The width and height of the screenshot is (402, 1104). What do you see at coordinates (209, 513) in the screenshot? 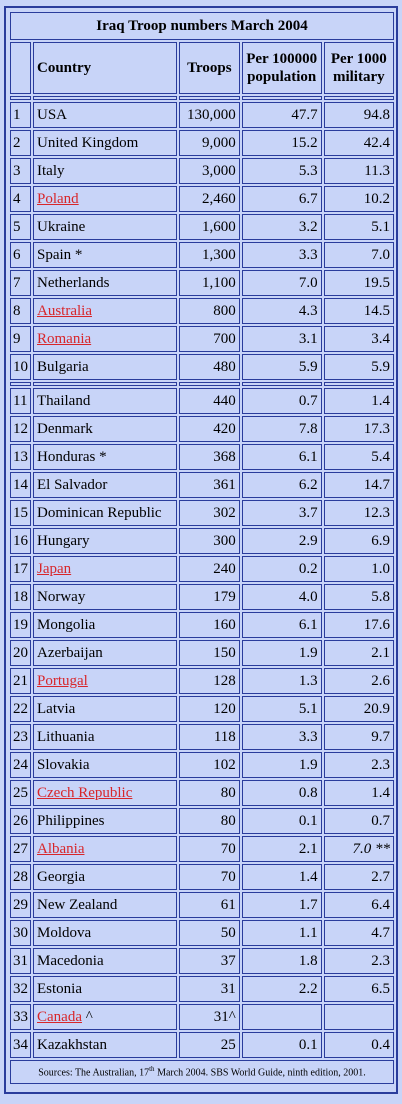
I see `troops-cell: 302` at bounding box center [209, 513].